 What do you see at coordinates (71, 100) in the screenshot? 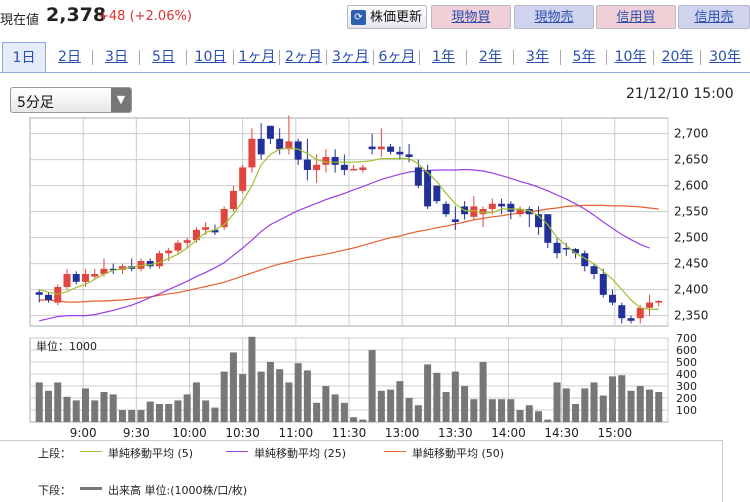
I see `interval-select: 5分足 ▼` at bounding box center [71, 100].